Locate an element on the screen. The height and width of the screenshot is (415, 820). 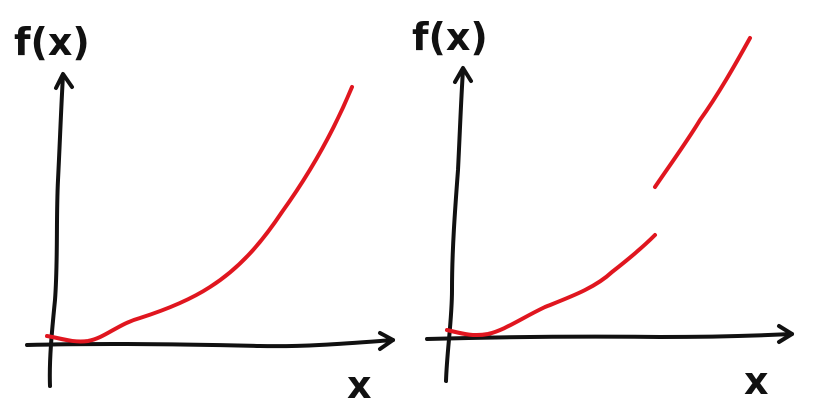
right-y-axis-arrowhead is located at coordinates (463, 75).